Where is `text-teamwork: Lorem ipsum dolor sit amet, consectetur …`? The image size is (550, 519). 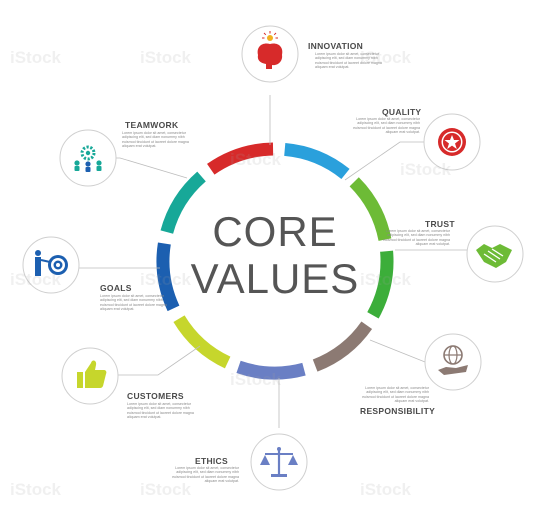 text-teamwork: Lorem ipsum dolor sit amet, consectetur … is located at coordinates (155, 139).